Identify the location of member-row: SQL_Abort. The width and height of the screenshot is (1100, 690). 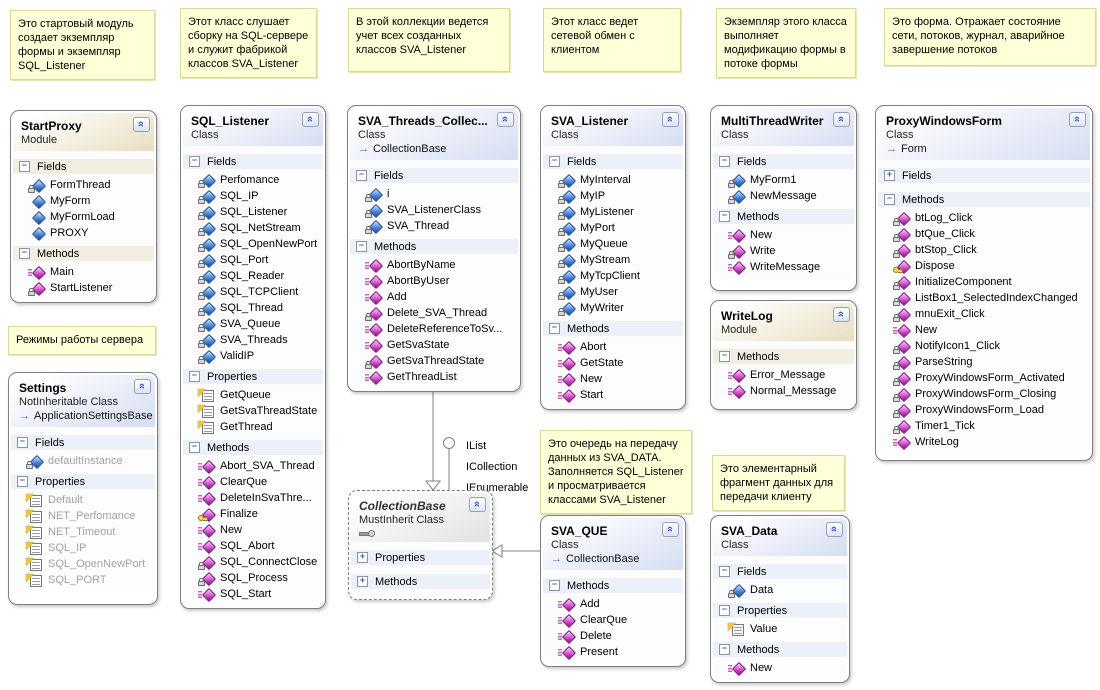
(253, 546).